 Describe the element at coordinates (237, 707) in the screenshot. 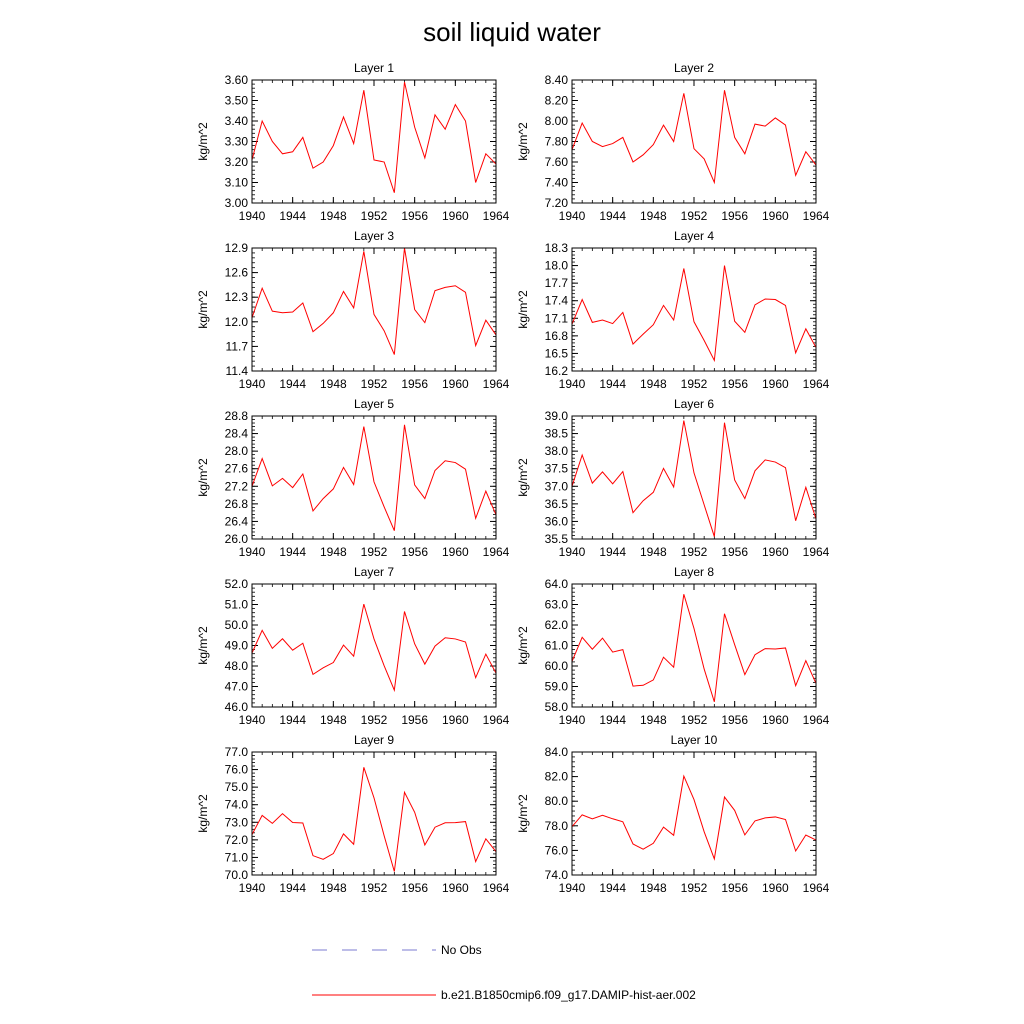

I see `y-tick-label: 46.0` at that location.